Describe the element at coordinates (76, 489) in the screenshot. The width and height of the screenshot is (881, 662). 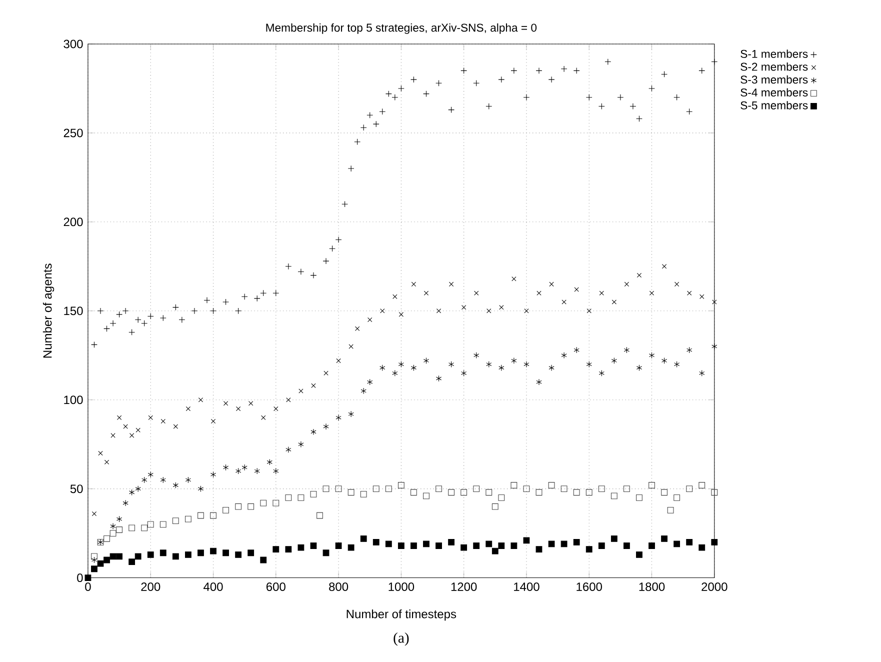
I see `y-tick-label: 50` at that location.